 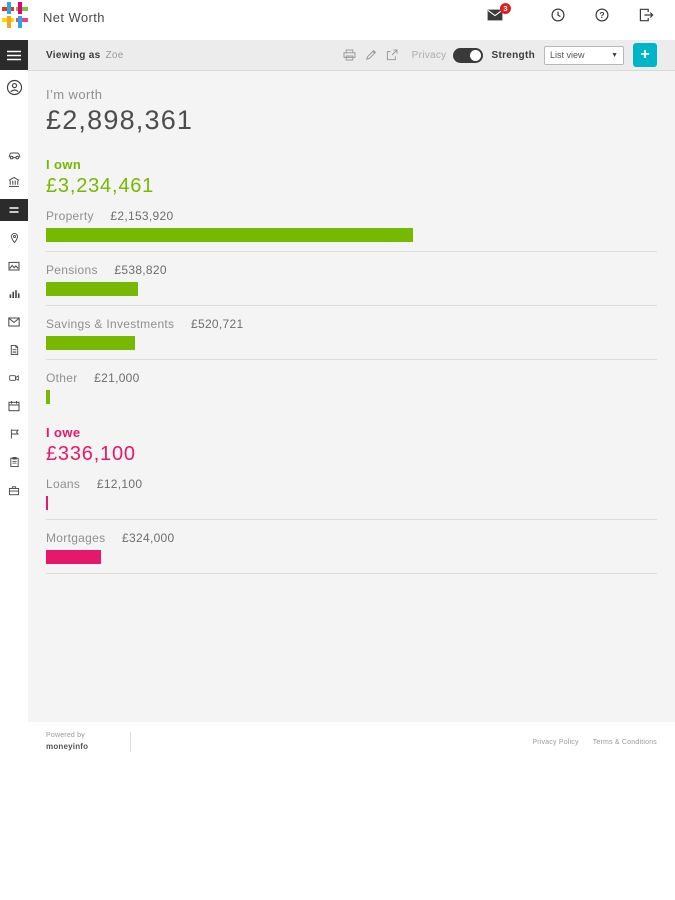 I want to click on pencil-icon, so click(x=371, y=55).